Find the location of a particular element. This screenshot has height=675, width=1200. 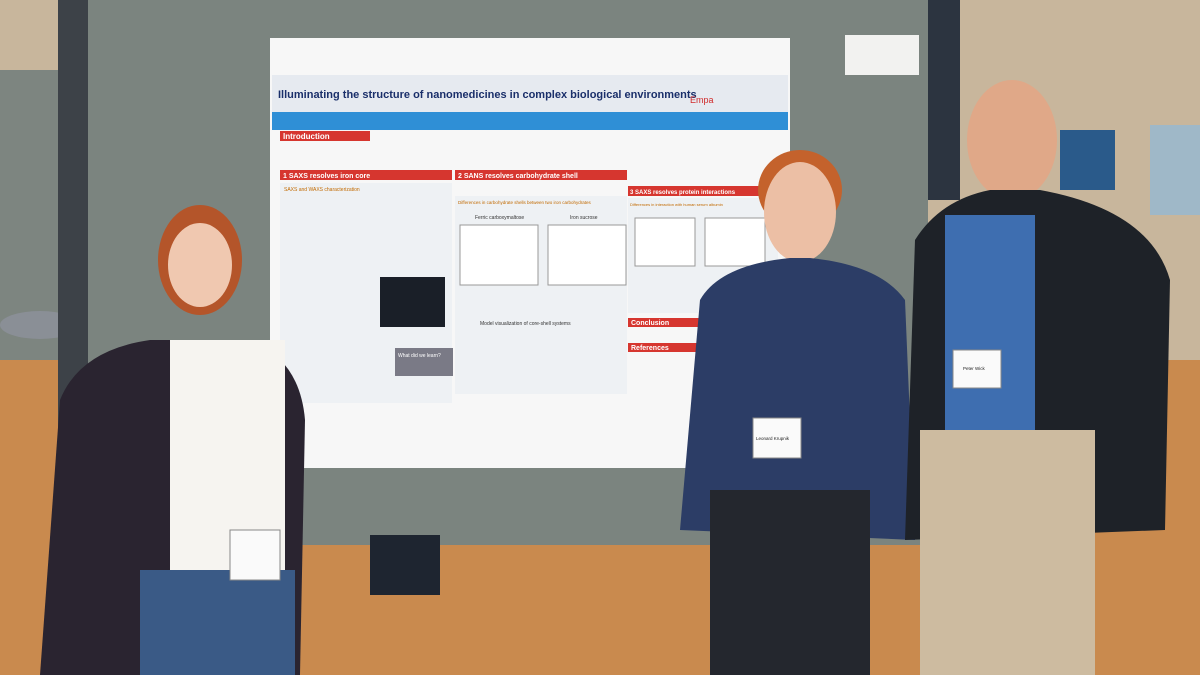

author-bar is located at coordinates (530, 121).